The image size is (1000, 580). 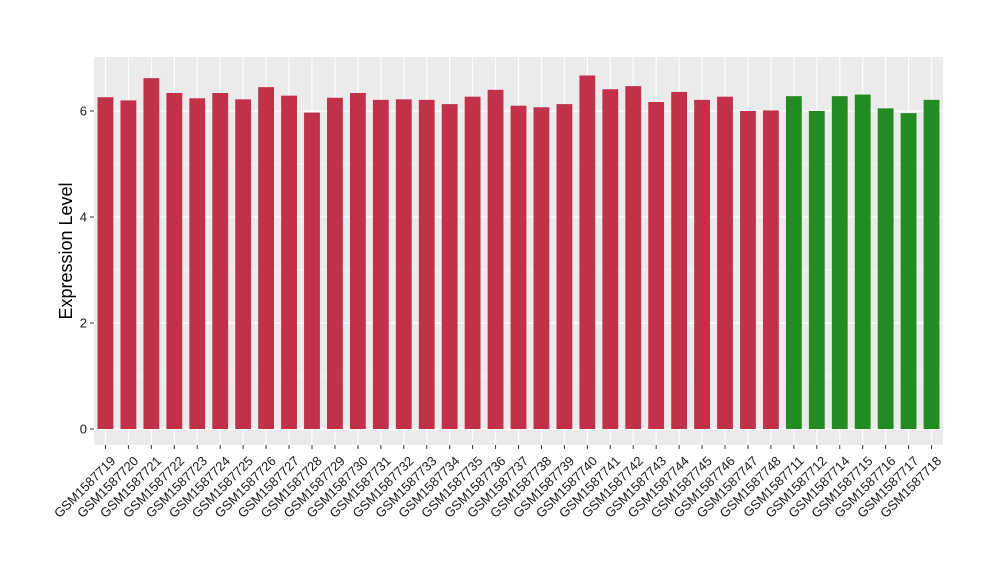 I want to click on y-axis: 0 2 4 6, so click(x=87, y=270).